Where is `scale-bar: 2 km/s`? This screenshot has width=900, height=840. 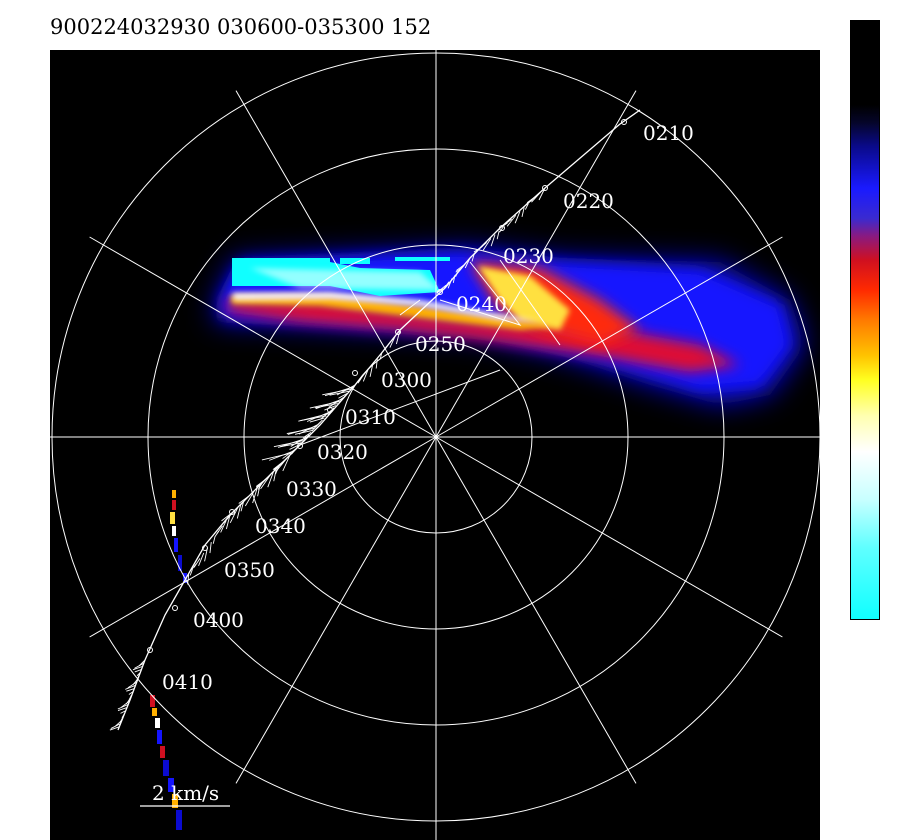
scale-bar: 2 km/s is located at coordinates (185, 794).